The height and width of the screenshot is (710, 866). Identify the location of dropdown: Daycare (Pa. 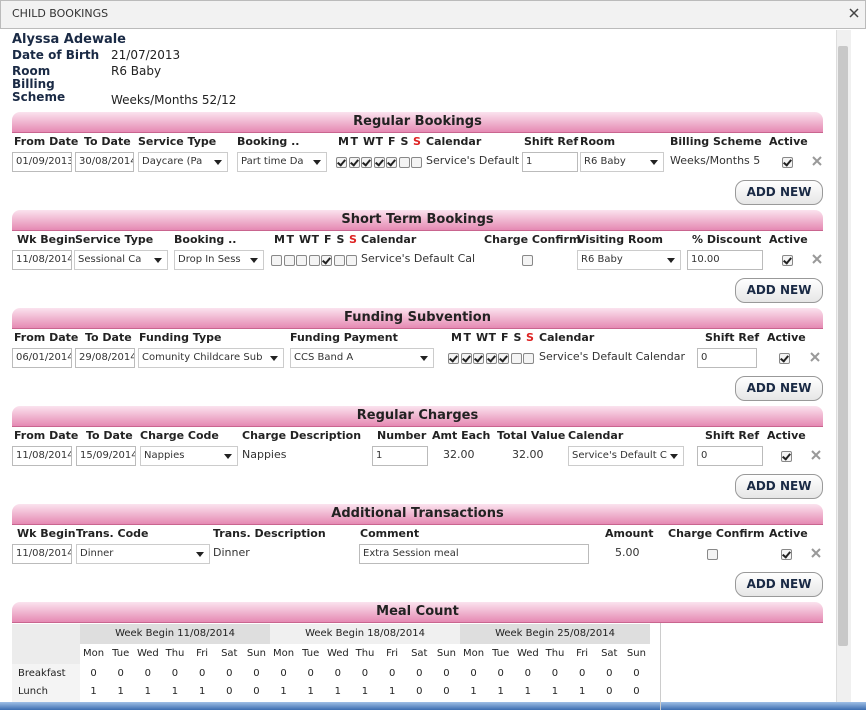
(183, 162).